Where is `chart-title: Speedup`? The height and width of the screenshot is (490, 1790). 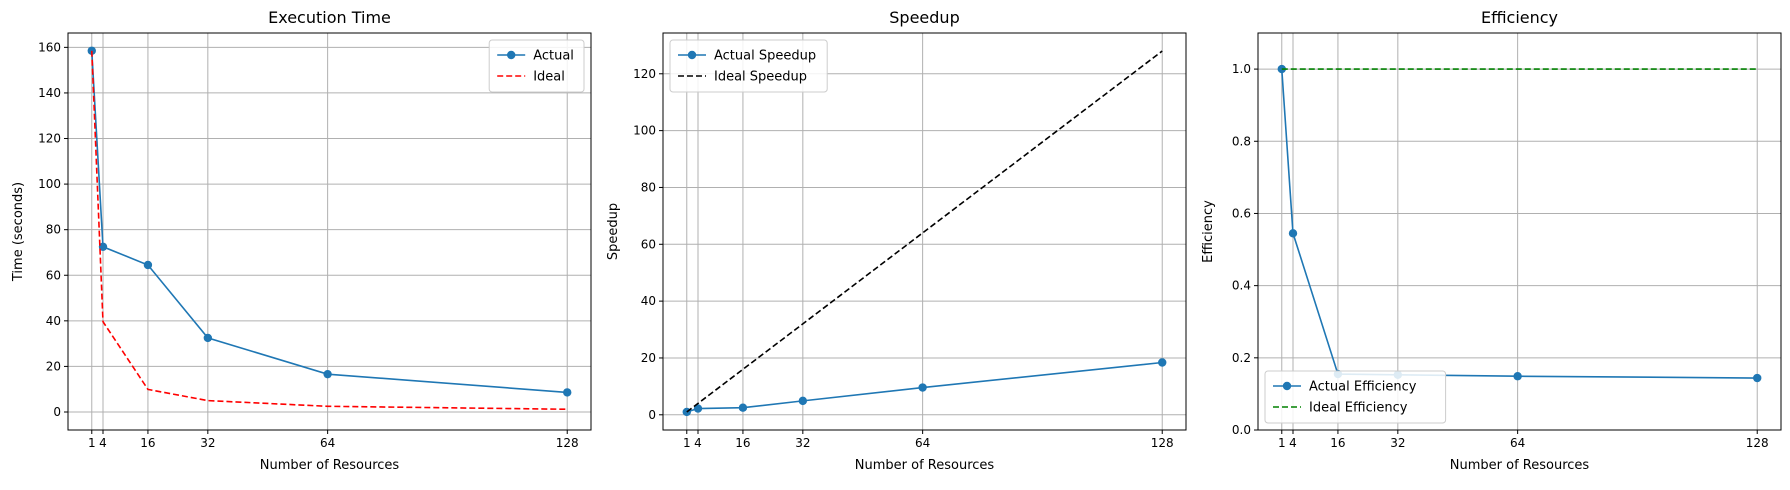
chart-title: Speedup is located at coordinates (924, 17).